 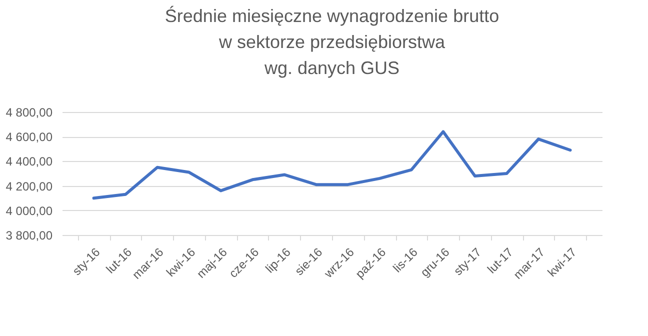 I want to click on y-tick-label: 4 400,00, so click(x=29, y=161).